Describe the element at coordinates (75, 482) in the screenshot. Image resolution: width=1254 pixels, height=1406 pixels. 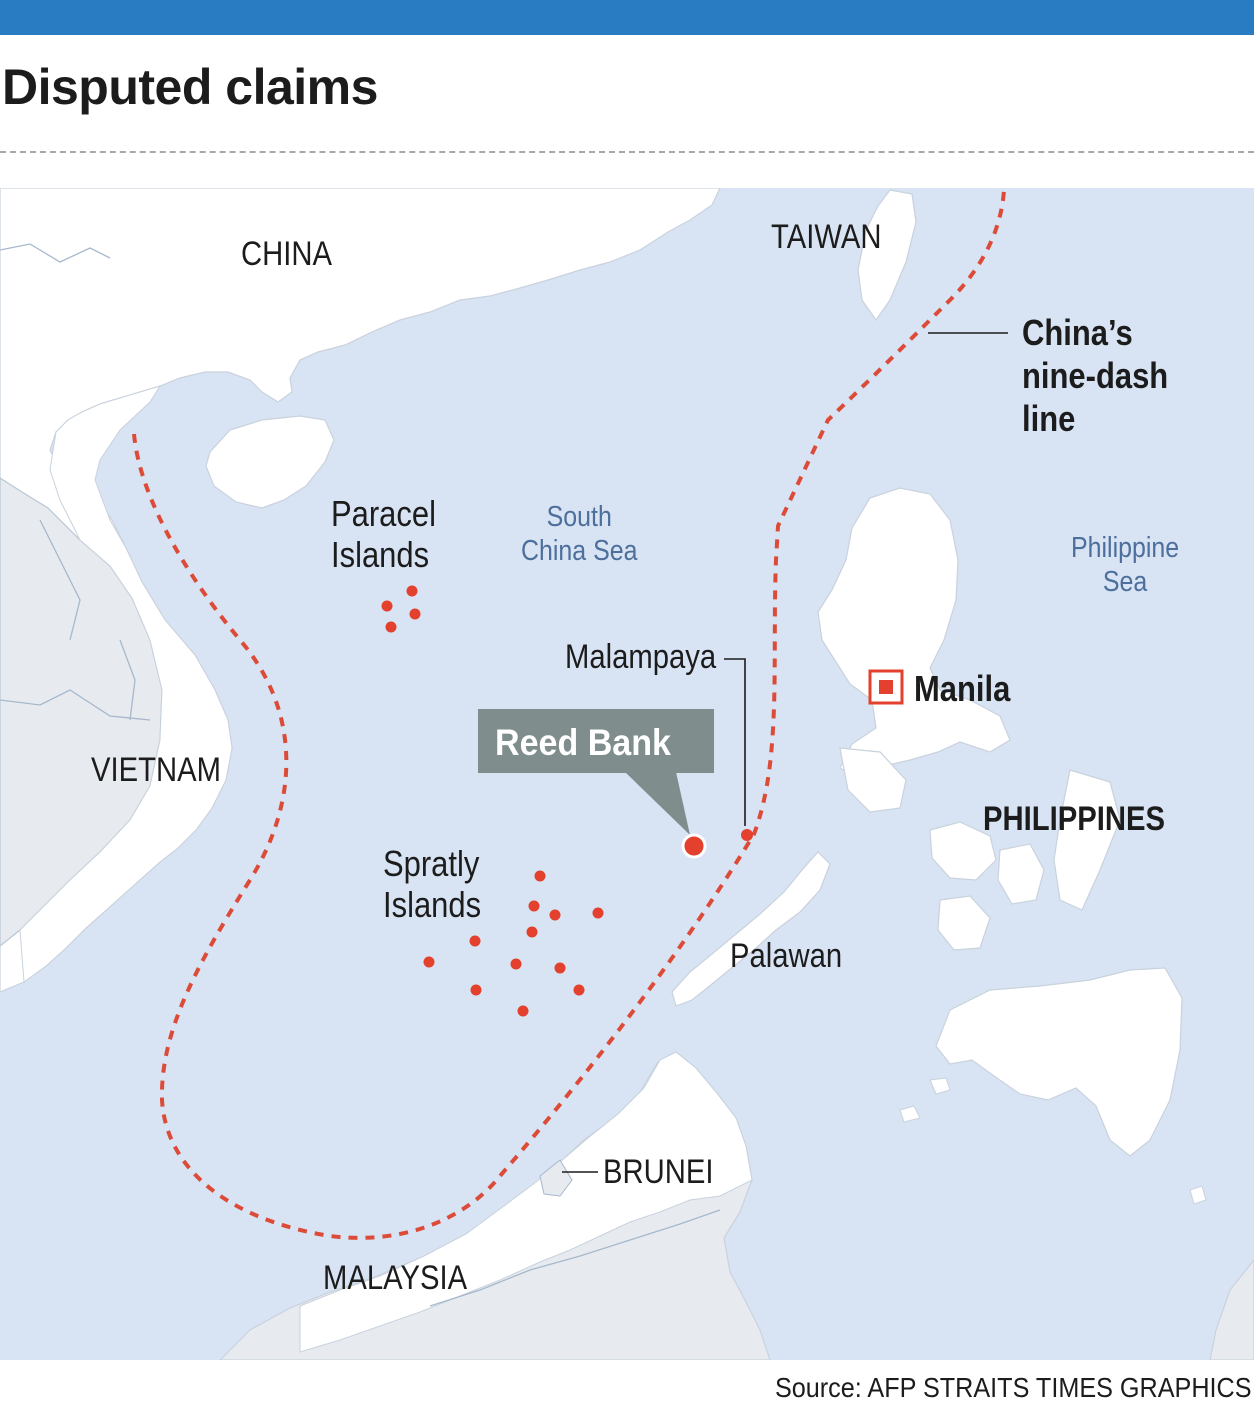
I see `border-lines` at that location.